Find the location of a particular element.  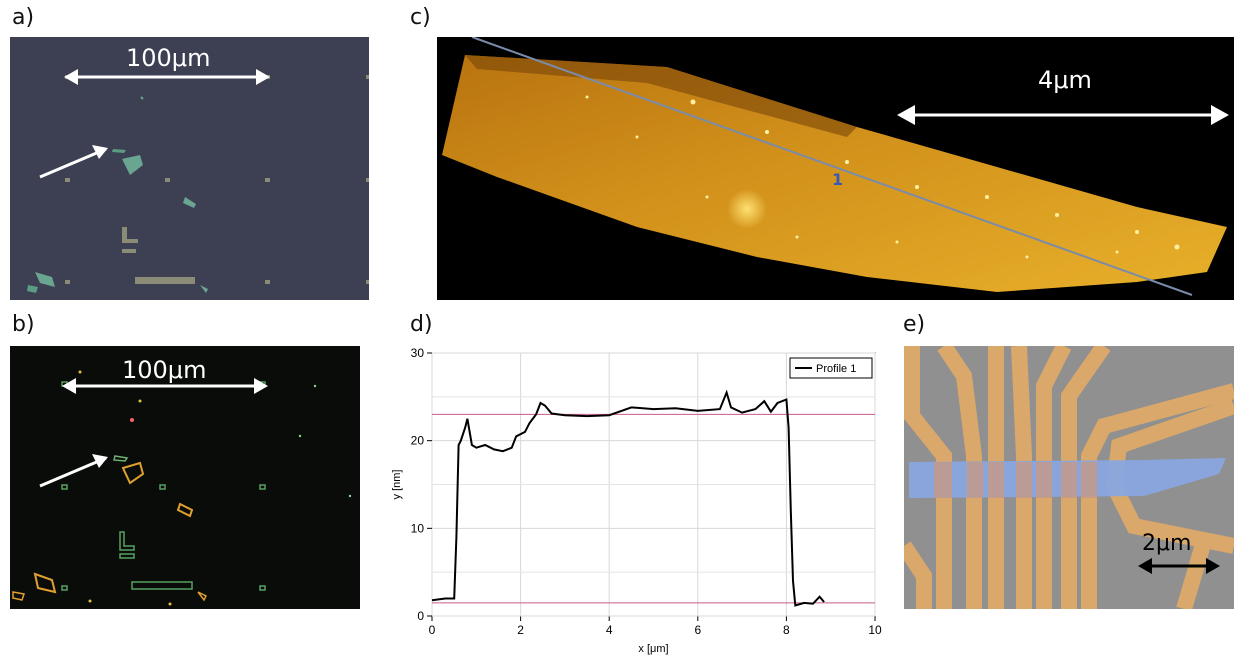

y-tick-label: 10 is located at coordinates (418, 528).